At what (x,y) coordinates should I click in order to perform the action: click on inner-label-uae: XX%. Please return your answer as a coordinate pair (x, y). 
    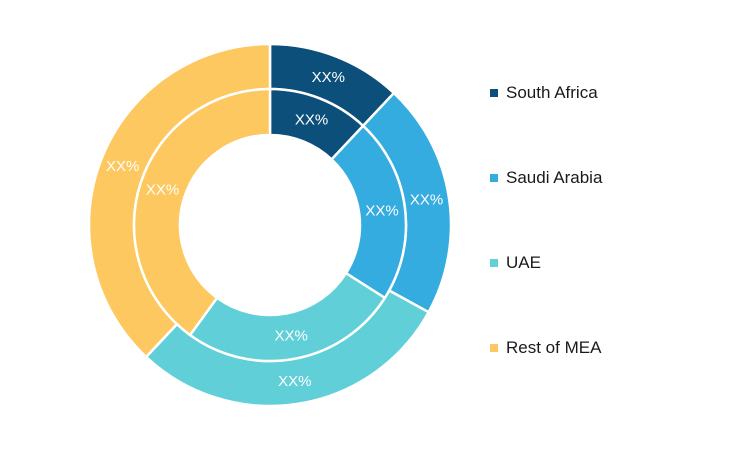
    Looking at the image, I should click on (290, 335).